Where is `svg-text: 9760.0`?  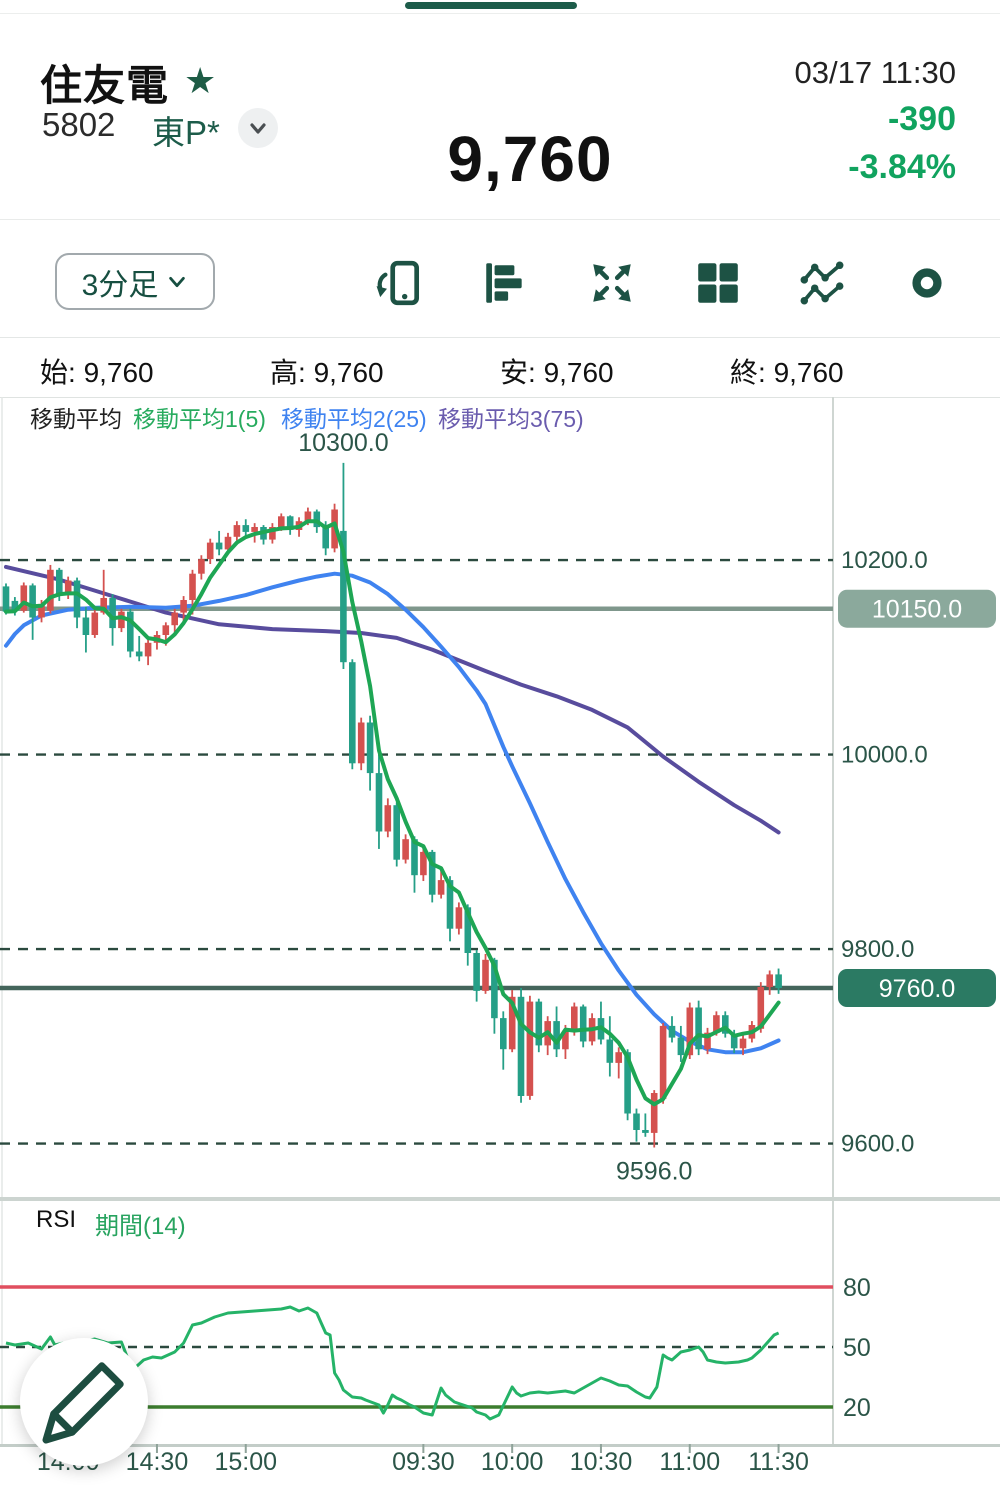
svg-text: 9760.0 is located at coordinates (917, 989).